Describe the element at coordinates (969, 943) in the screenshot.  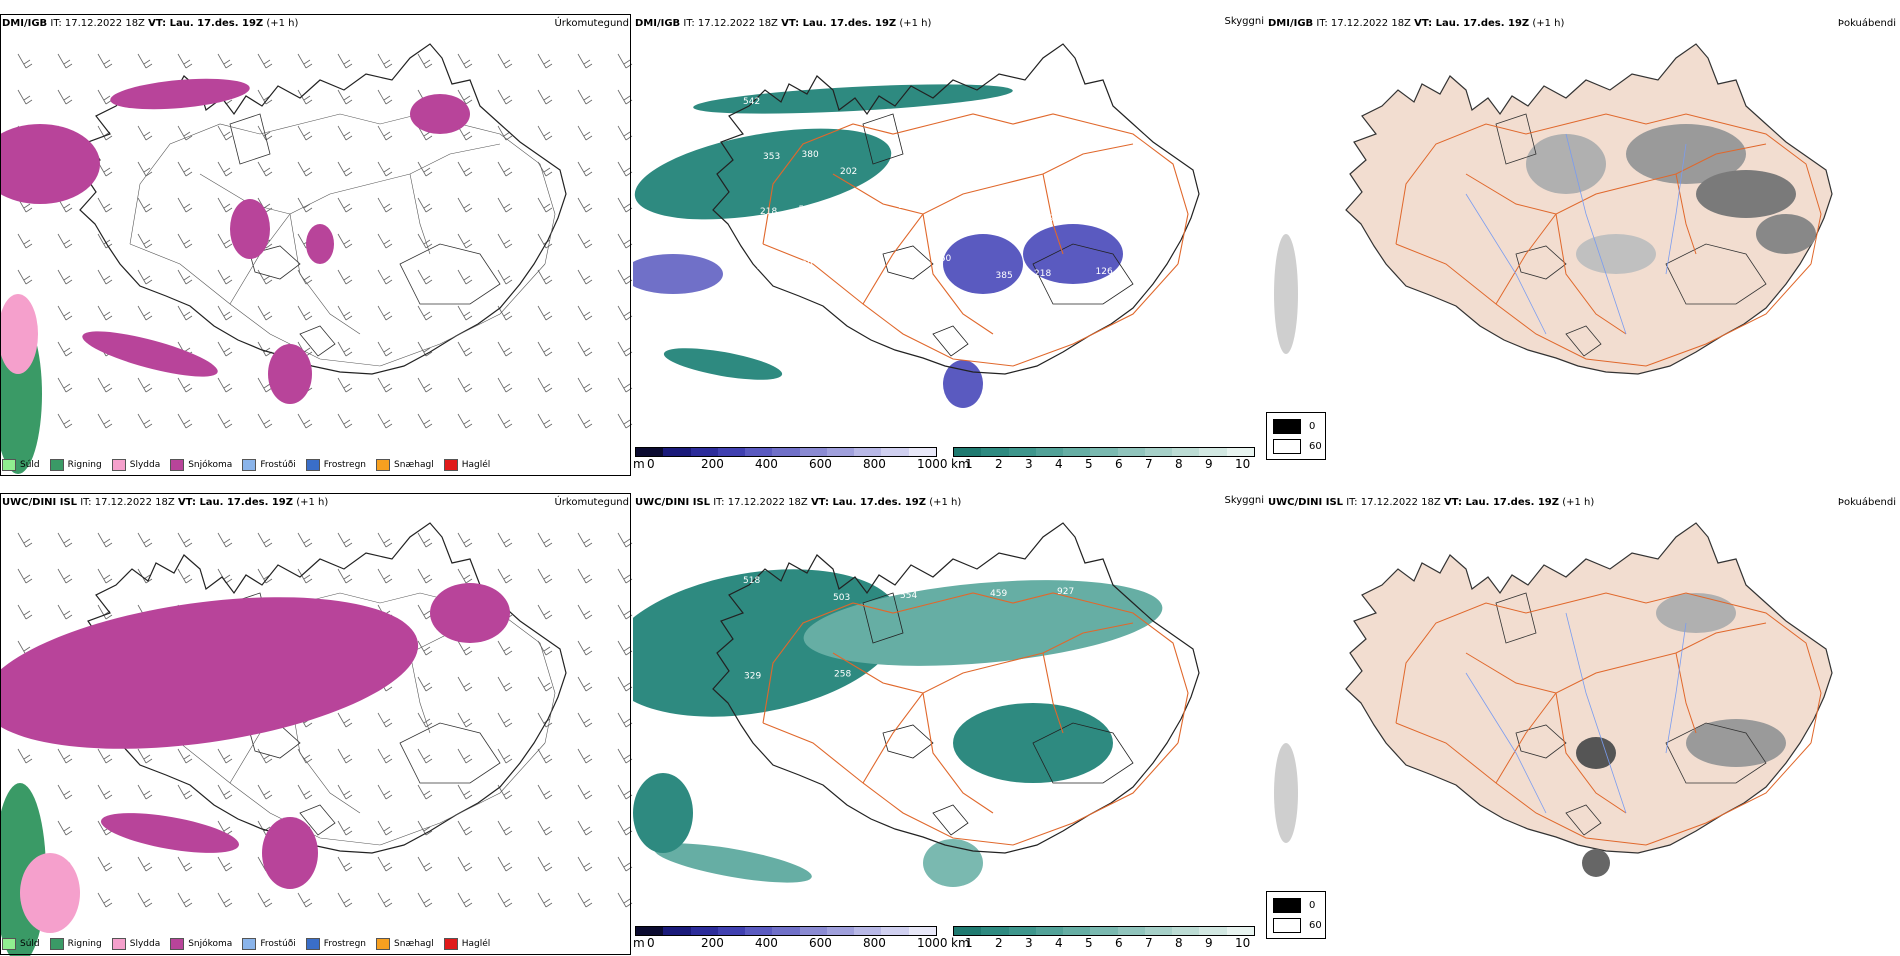
I see `colorbar-tick: 1` at that location.